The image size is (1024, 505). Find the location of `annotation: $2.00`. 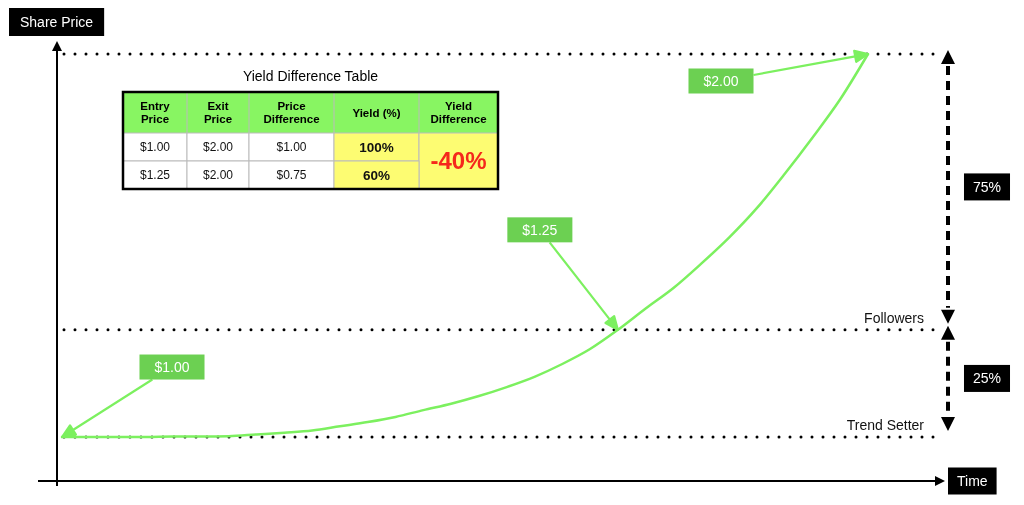

annotation: $2.00 is located at coordinates (721, 80).